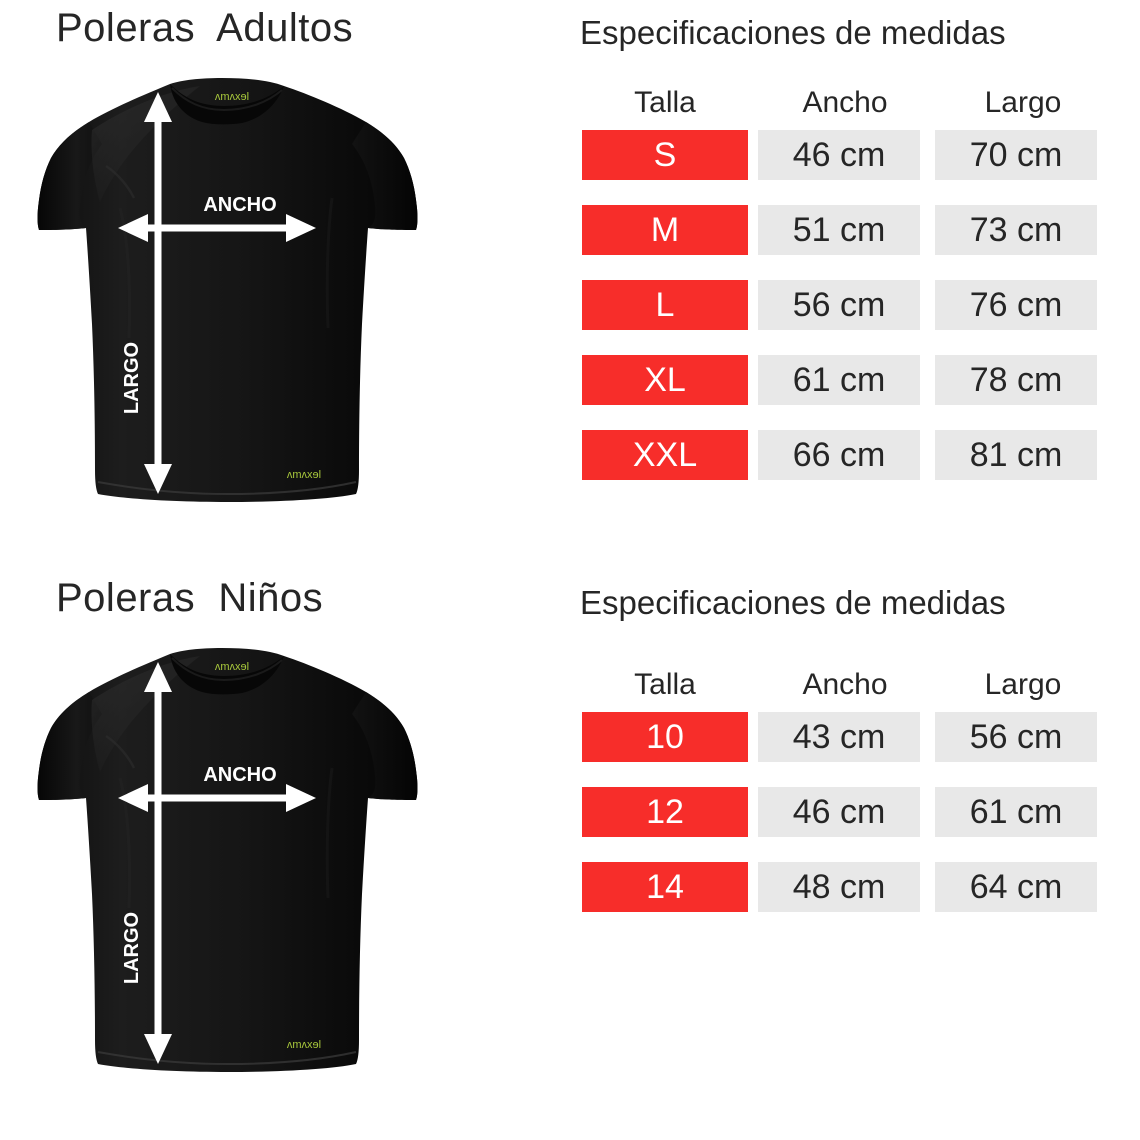  What do you see at coordinates (205, 28) in the screenshot?
I see `page-title-adults: Poleras Adultos` at bounding box center [205, 28].